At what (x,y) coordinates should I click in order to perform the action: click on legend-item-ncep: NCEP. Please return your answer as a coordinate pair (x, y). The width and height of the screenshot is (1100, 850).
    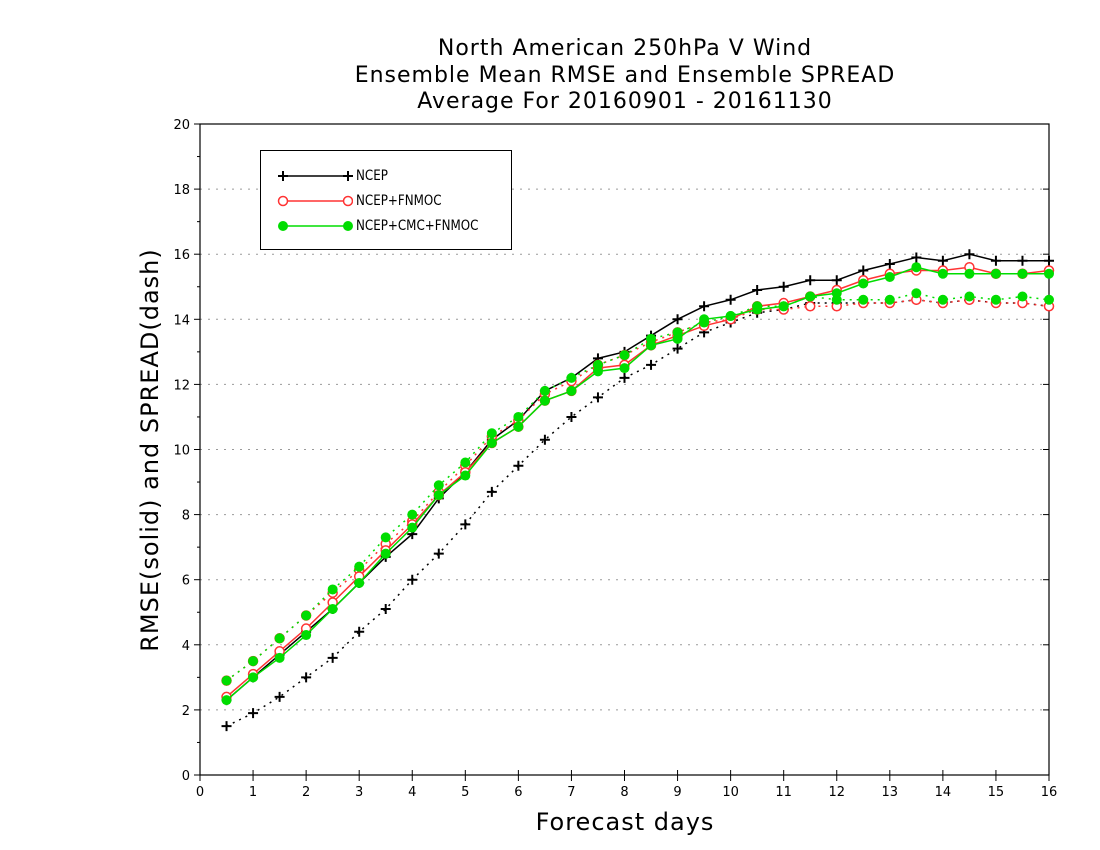
    Looking at the image, I should click on (386, 176).